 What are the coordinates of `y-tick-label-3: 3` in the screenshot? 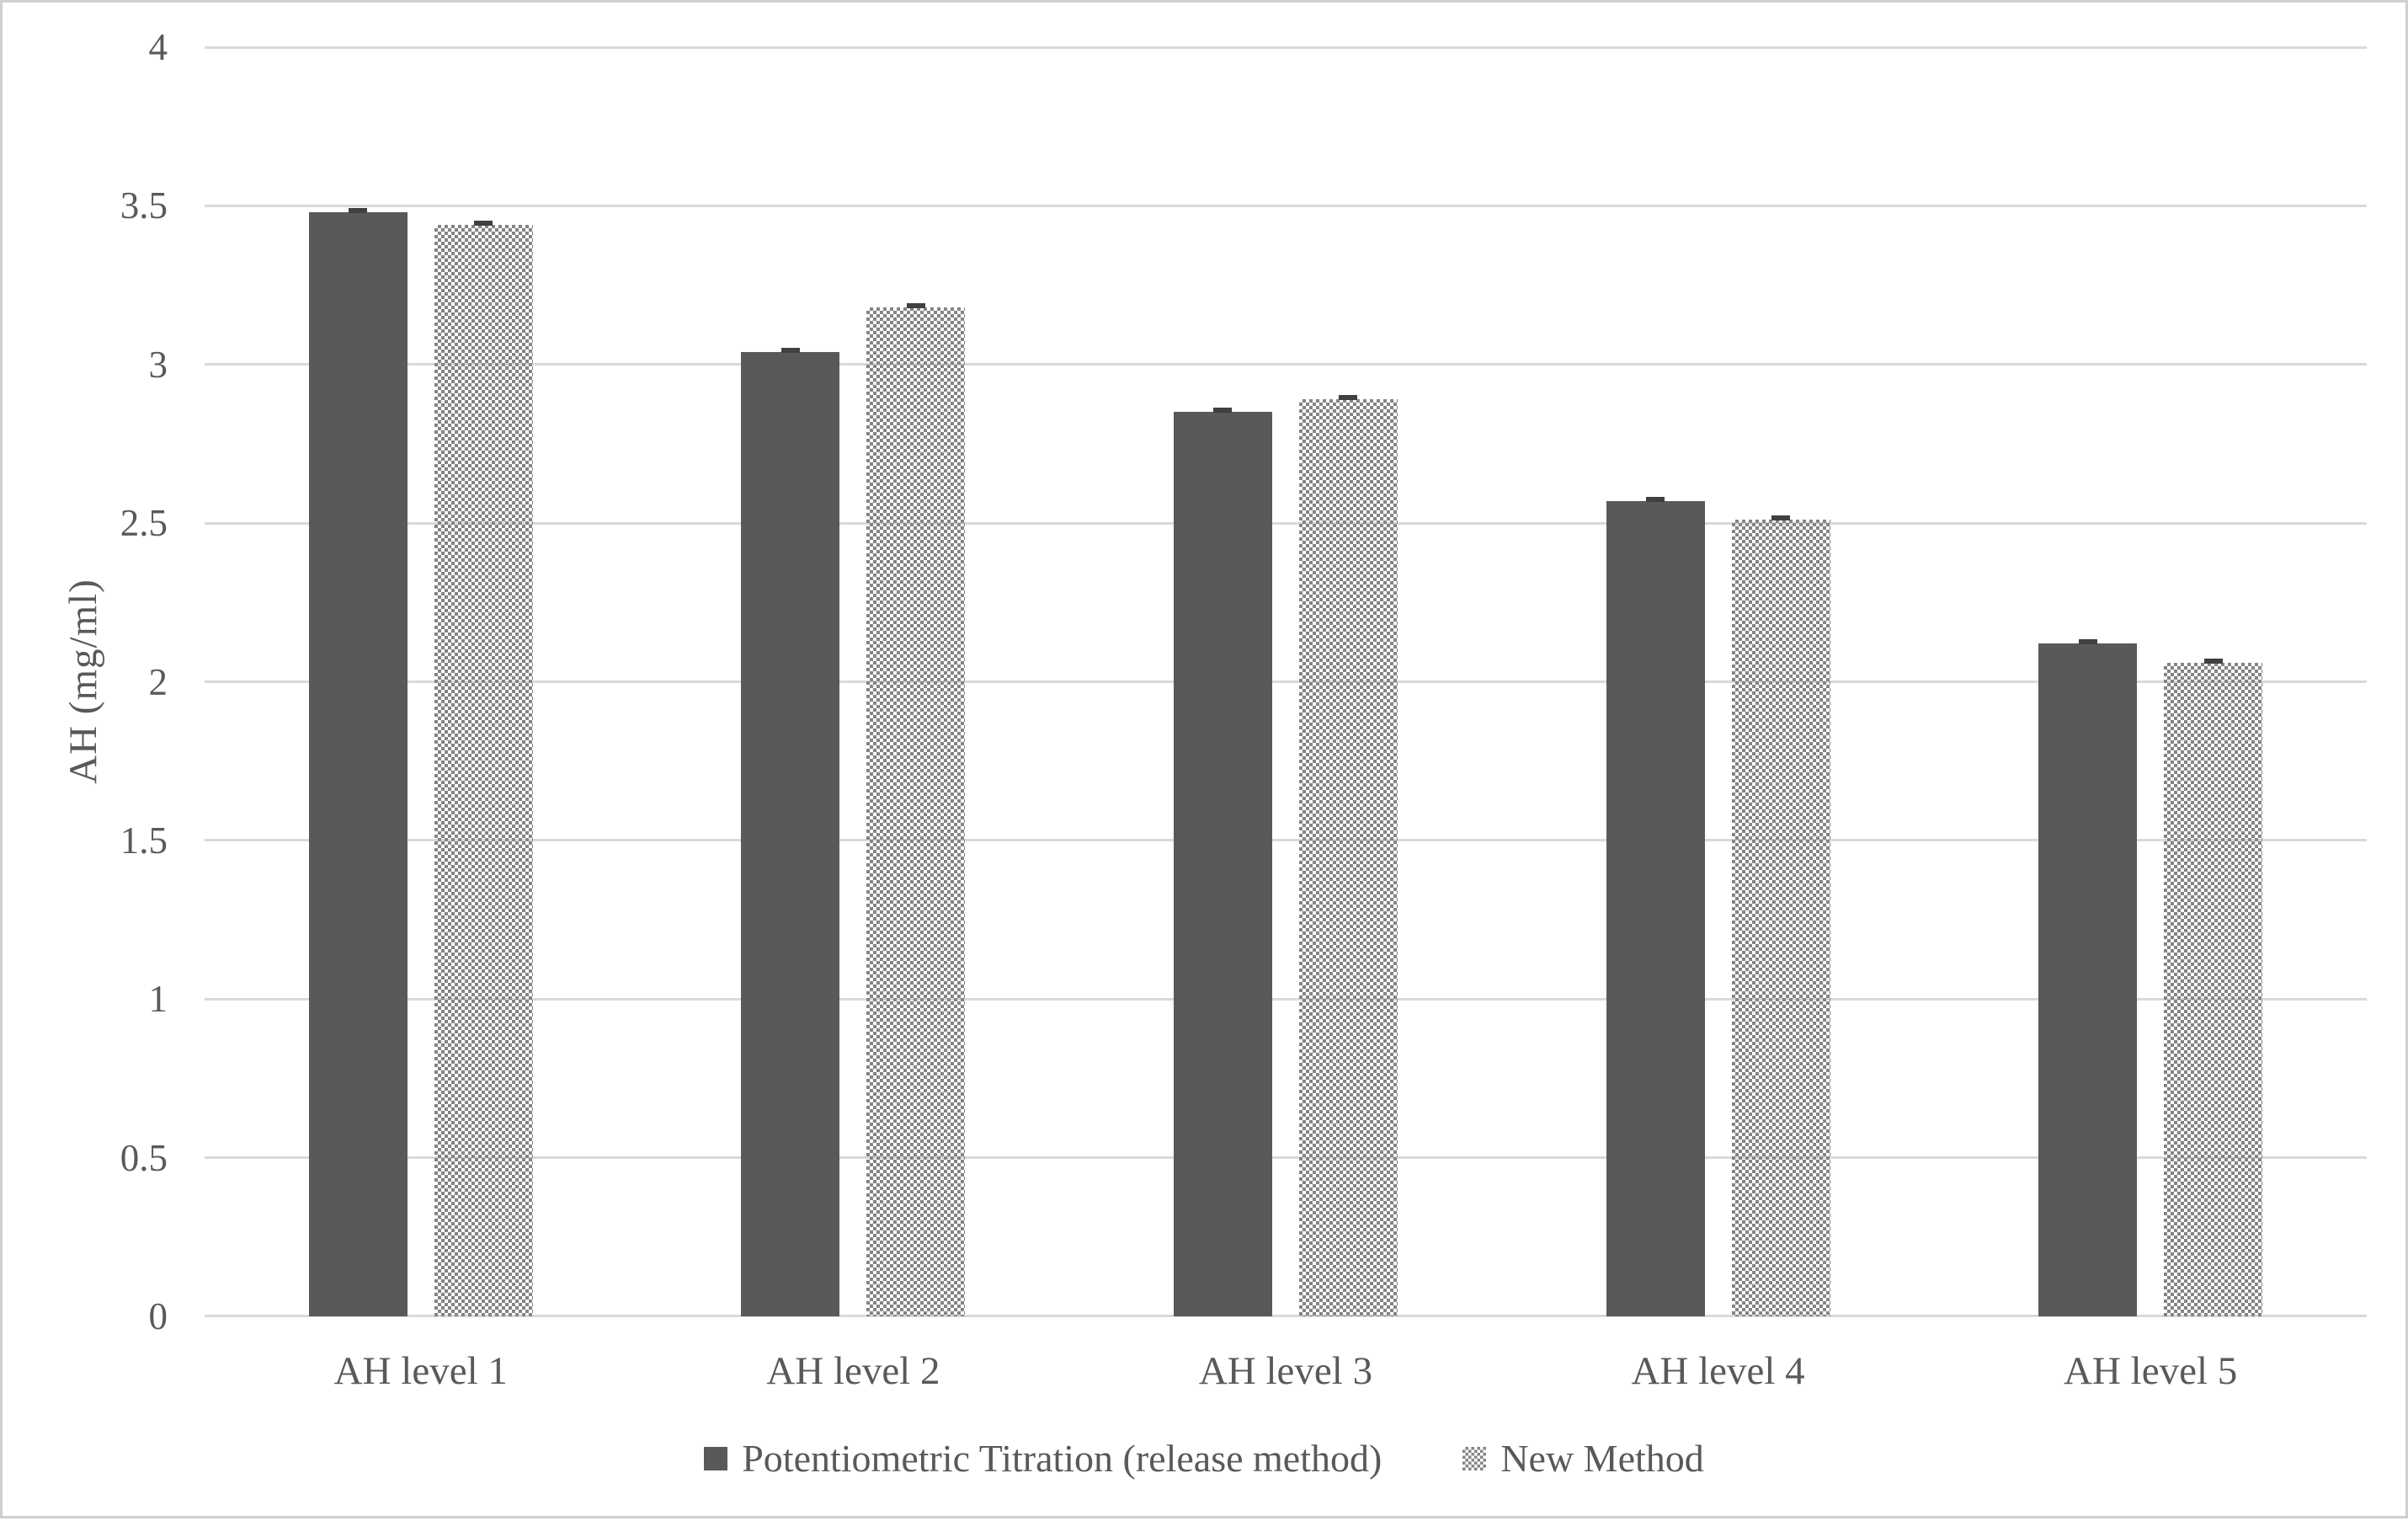 It's located at (158, 364).